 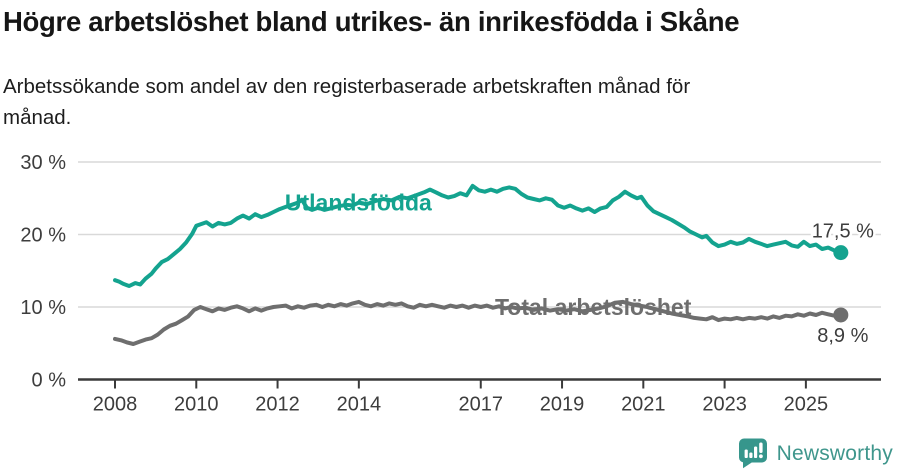 I want to click on x-tick-label-2023: 2023, so click(x=724, y=405).